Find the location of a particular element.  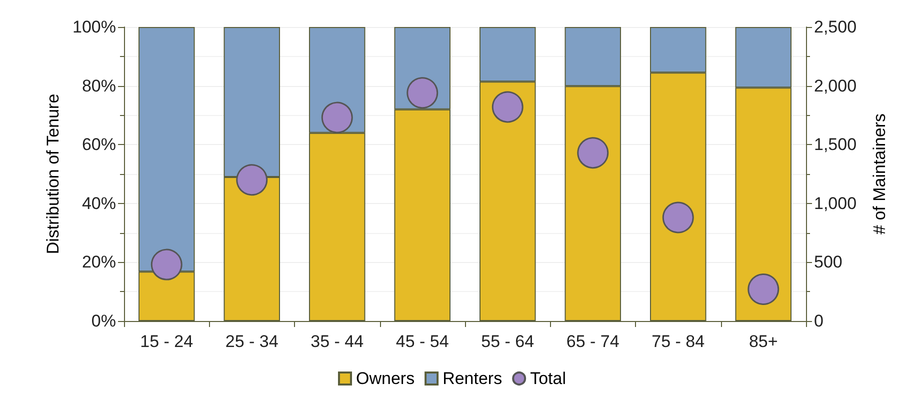

y2-tick-label: 1,000 is located at coordinates (835, 203).